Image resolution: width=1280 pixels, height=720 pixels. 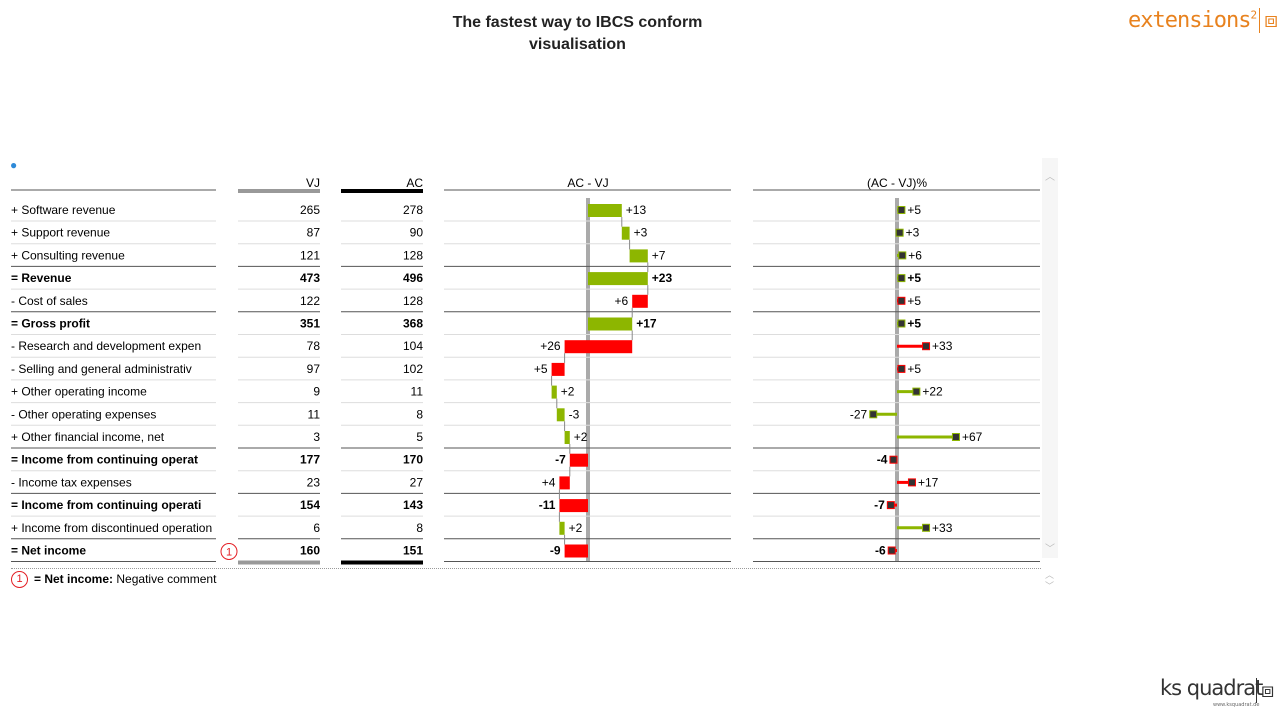 What do you see at coordinates (879, 505) in the screenshot?
I see `pct-label: -7` at bounding box center [879, 505].